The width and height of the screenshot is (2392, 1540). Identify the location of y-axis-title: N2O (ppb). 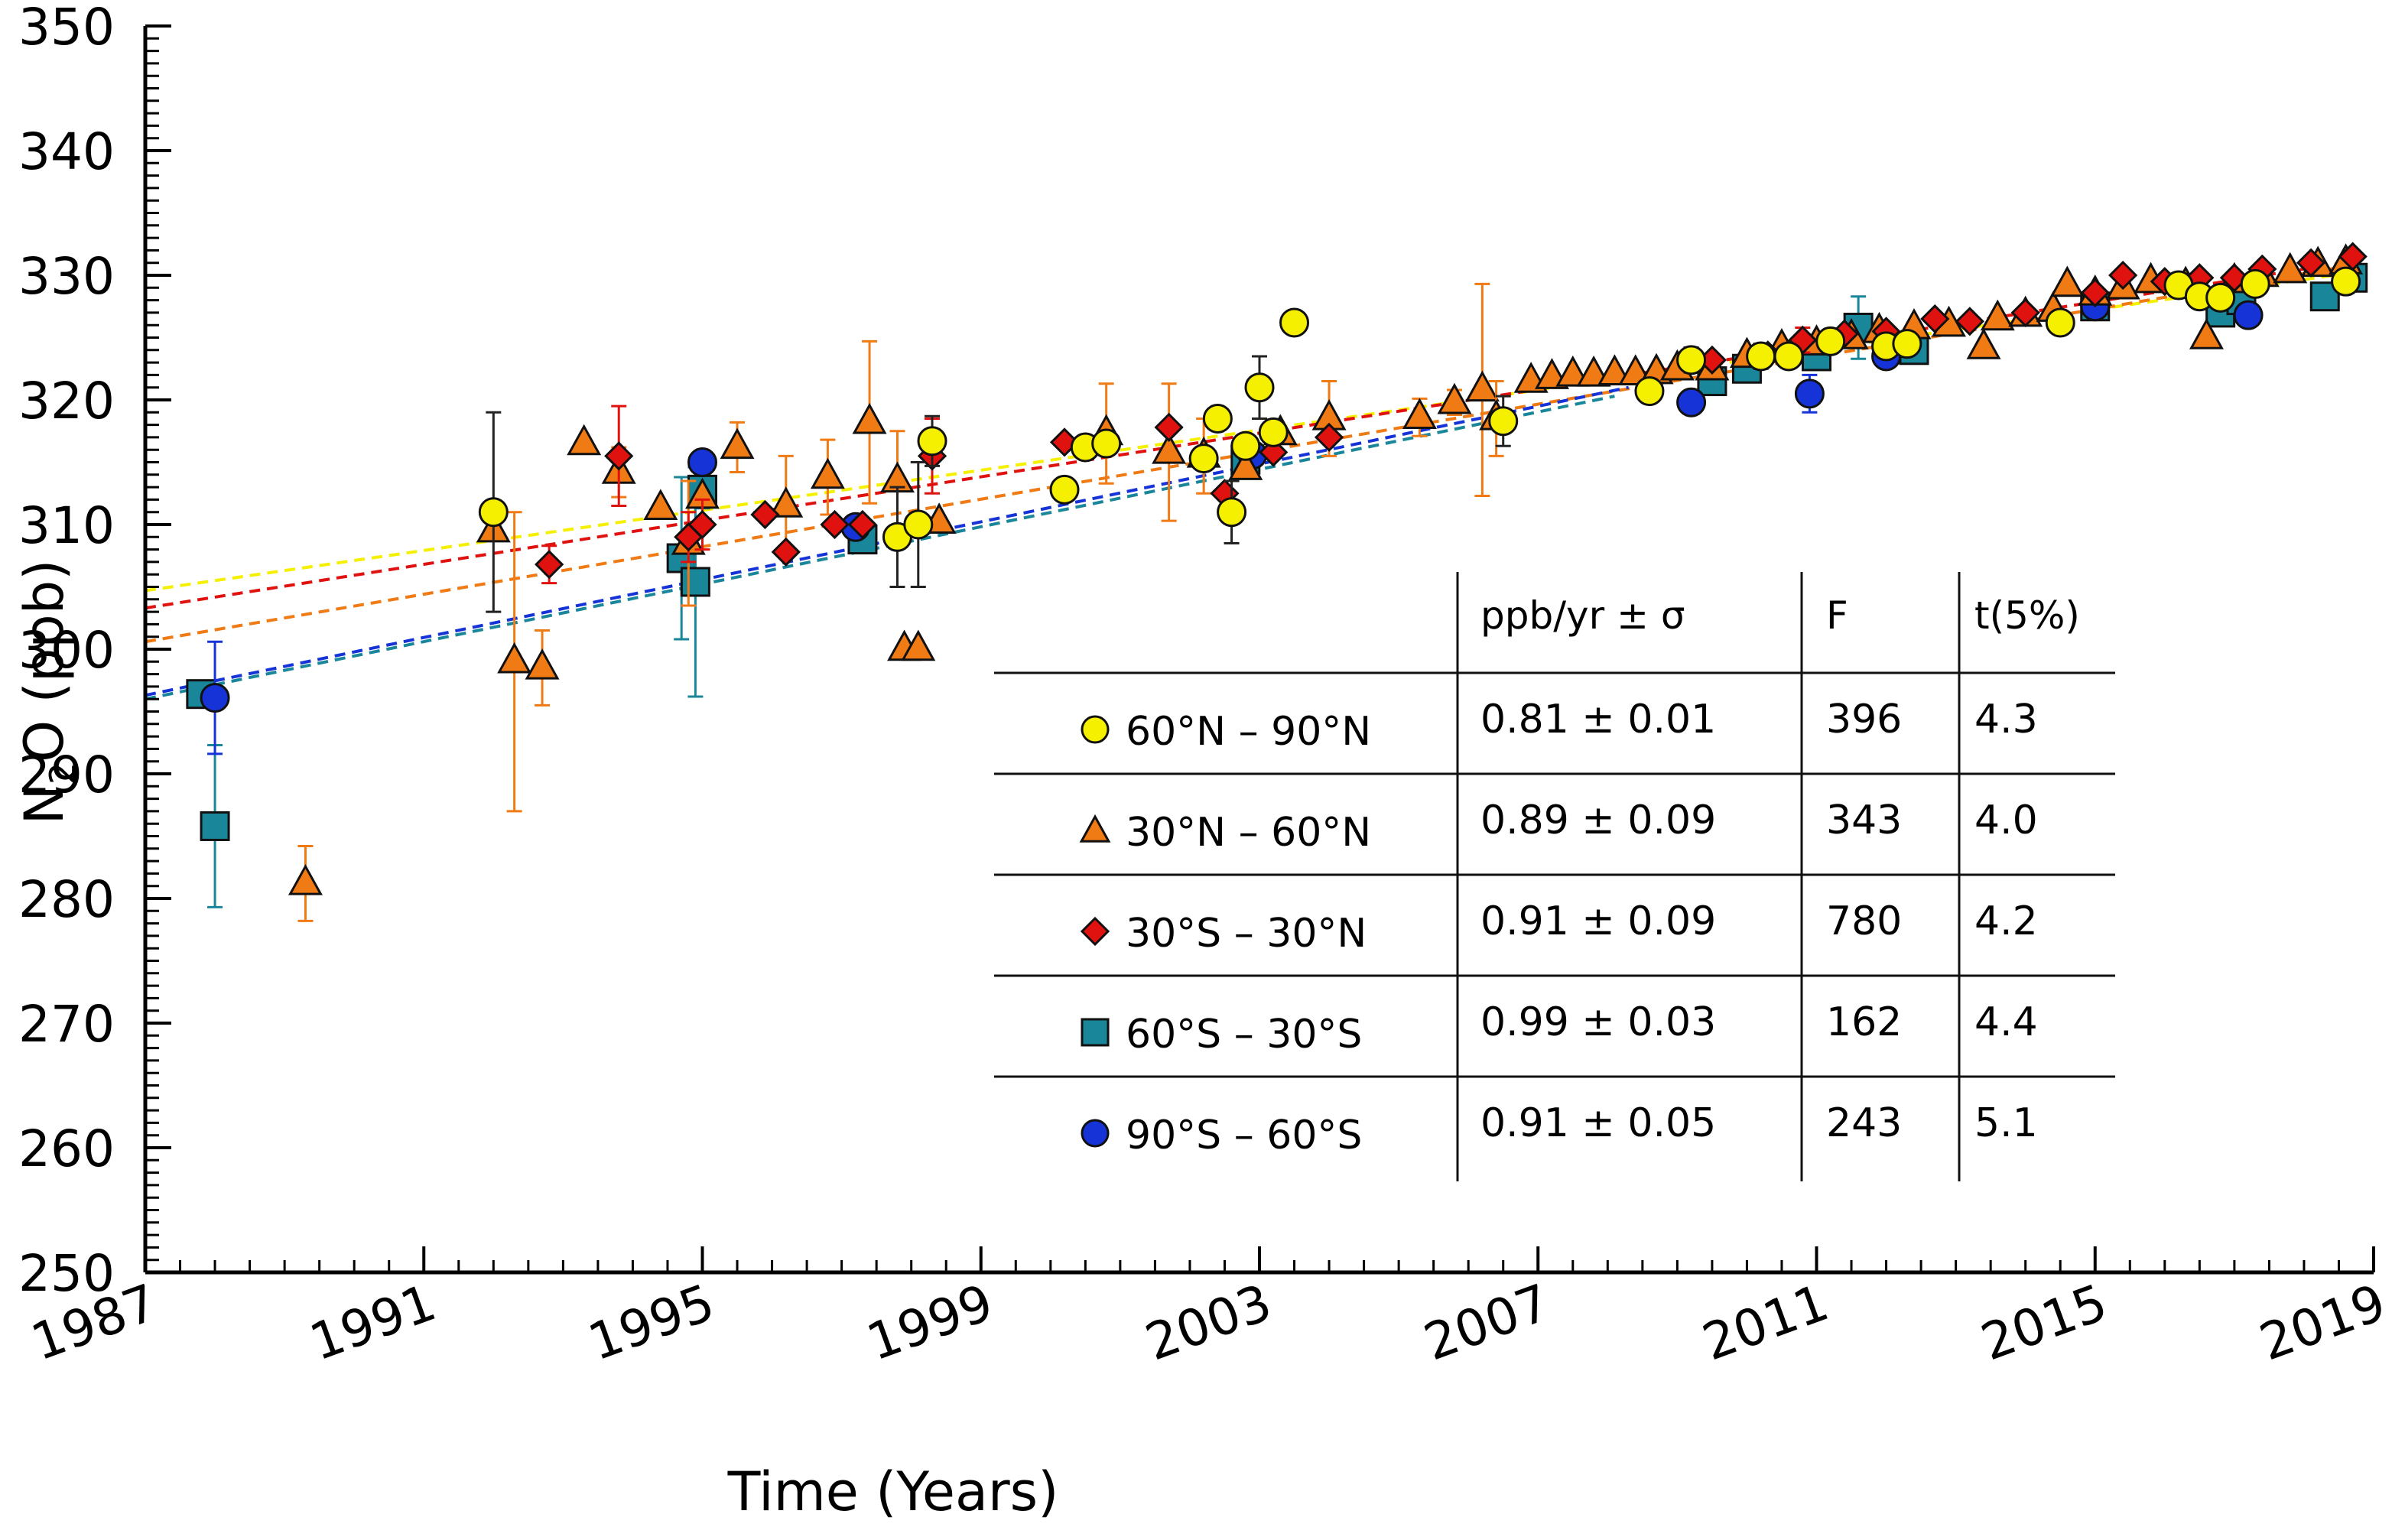
(48, 692).